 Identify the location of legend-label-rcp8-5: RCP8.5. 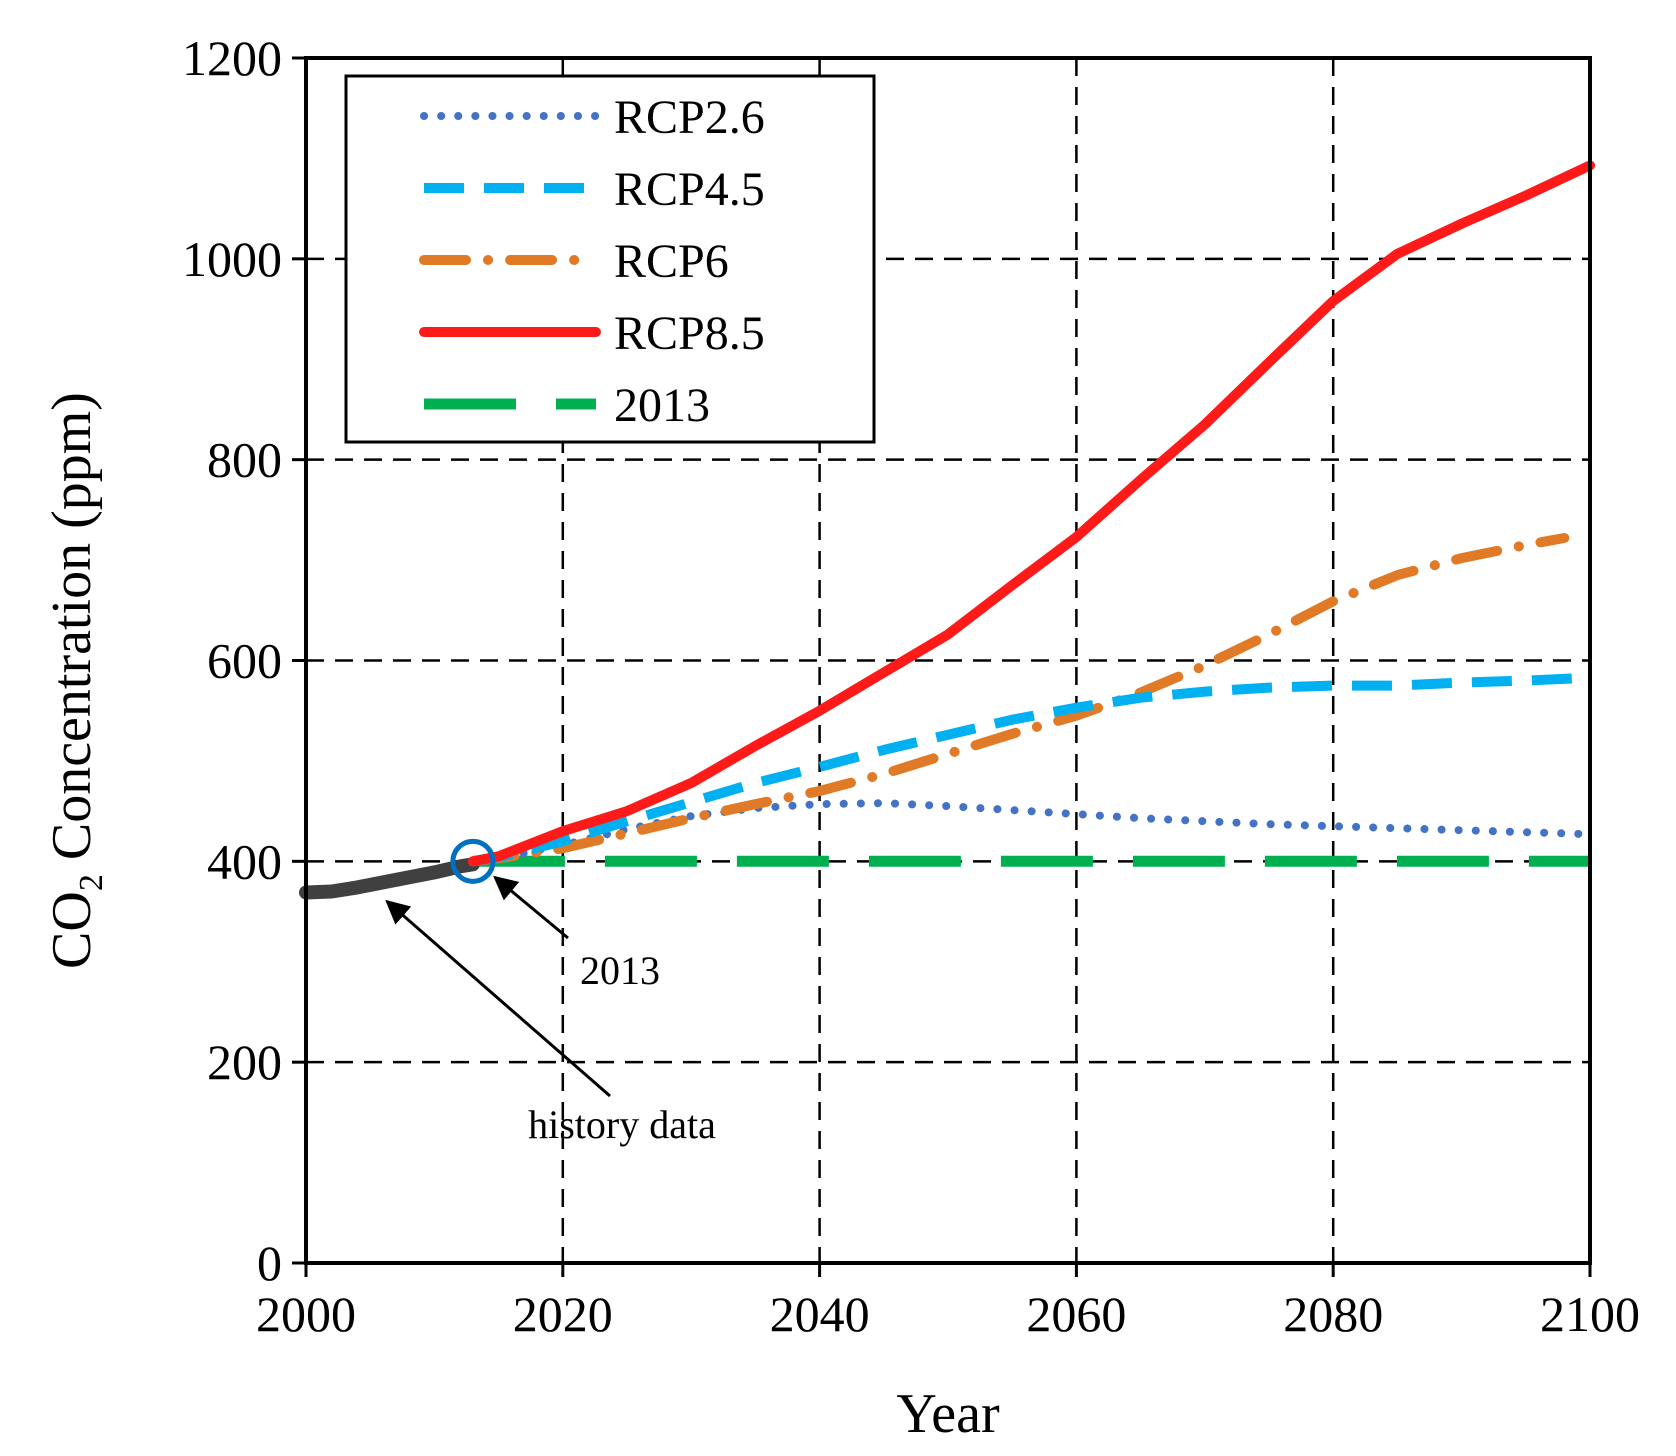
(689, 333).